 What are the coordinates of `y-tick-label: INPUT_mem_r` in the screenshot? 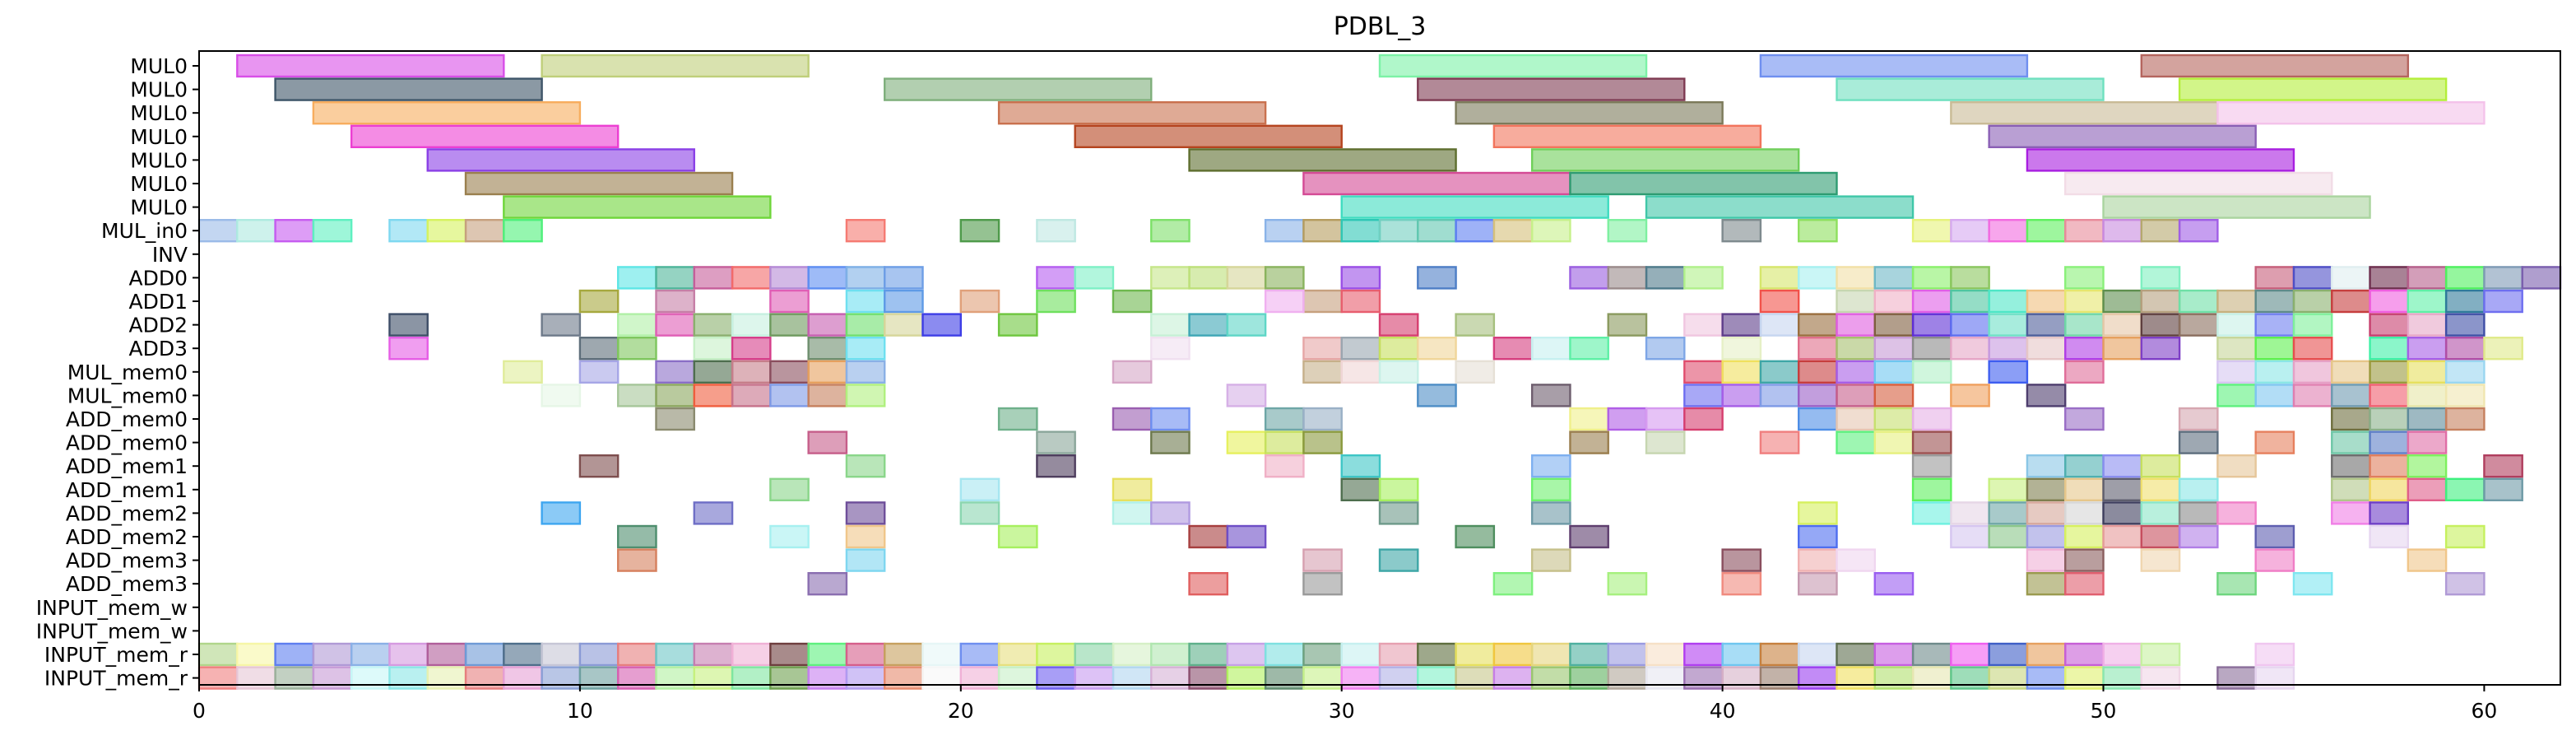 It's located at (116, 679).